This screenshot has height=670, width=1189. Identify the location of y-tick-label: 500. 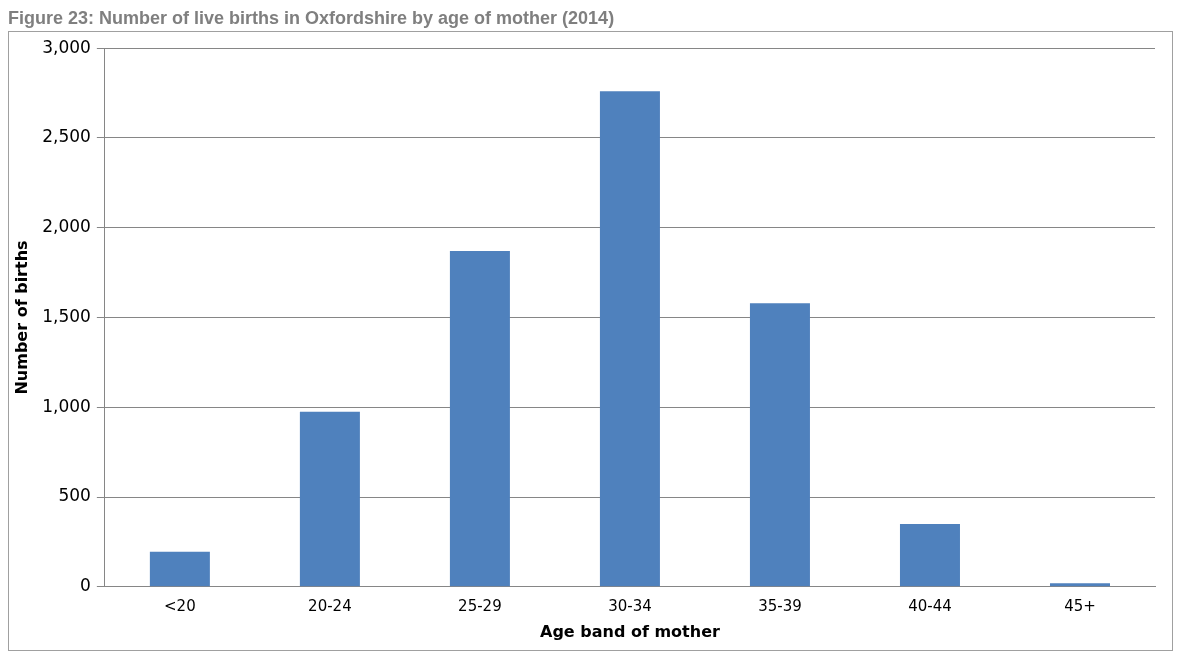
(74, 495).